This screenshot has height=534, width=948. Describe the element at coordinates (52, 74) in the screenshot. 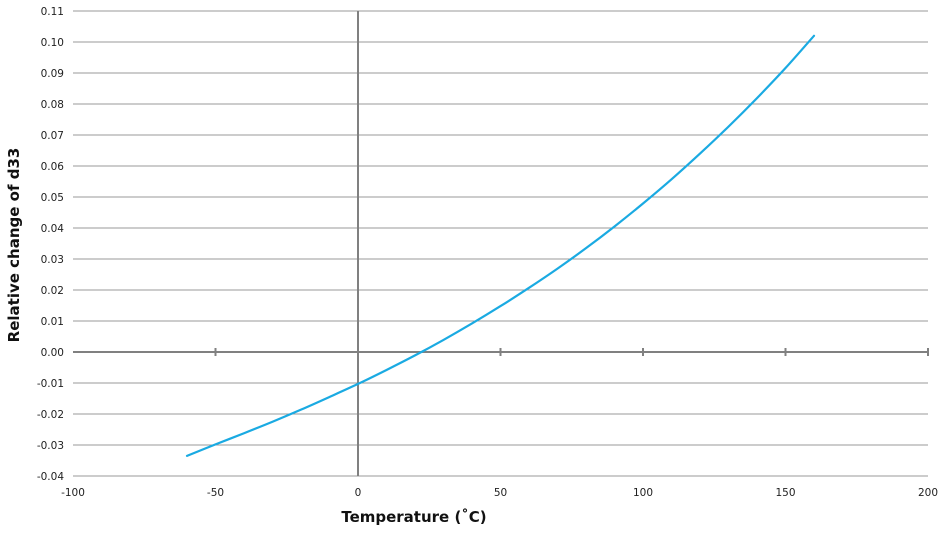

I see `y-tick-label: 0.09` at that location.